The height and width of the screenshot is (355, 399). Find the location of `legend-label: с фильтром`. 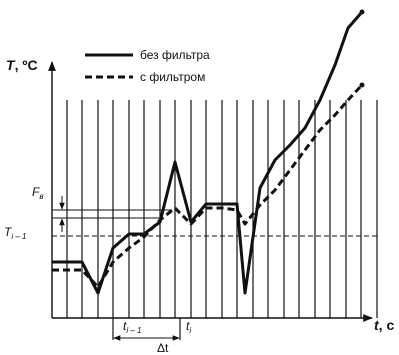

legend-label: с фильтром is located at coordinates (172, 77).